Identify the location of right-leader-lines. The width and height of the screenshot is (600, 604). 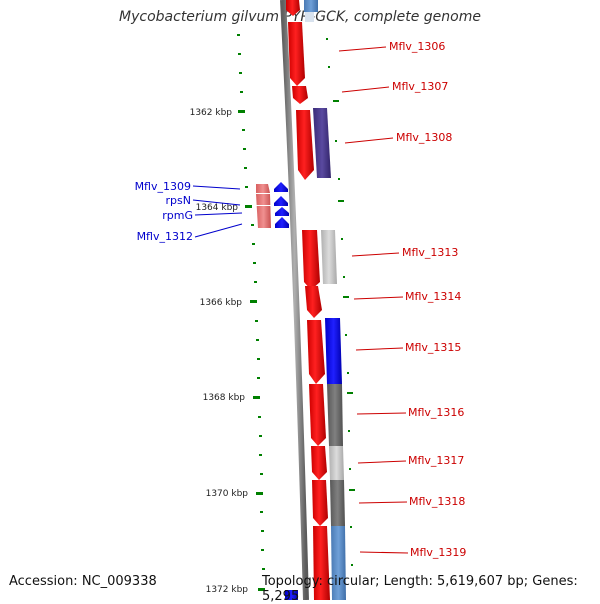
(373, 300).